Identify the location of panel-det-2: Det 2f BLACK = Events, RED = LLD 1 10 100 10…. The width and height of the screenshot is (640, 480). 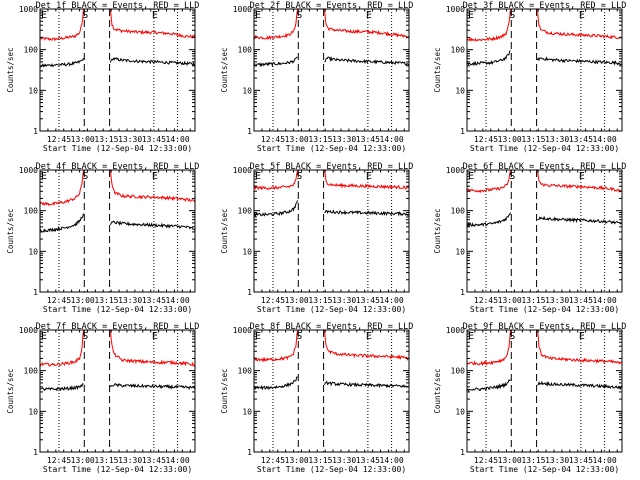
(316, 77).